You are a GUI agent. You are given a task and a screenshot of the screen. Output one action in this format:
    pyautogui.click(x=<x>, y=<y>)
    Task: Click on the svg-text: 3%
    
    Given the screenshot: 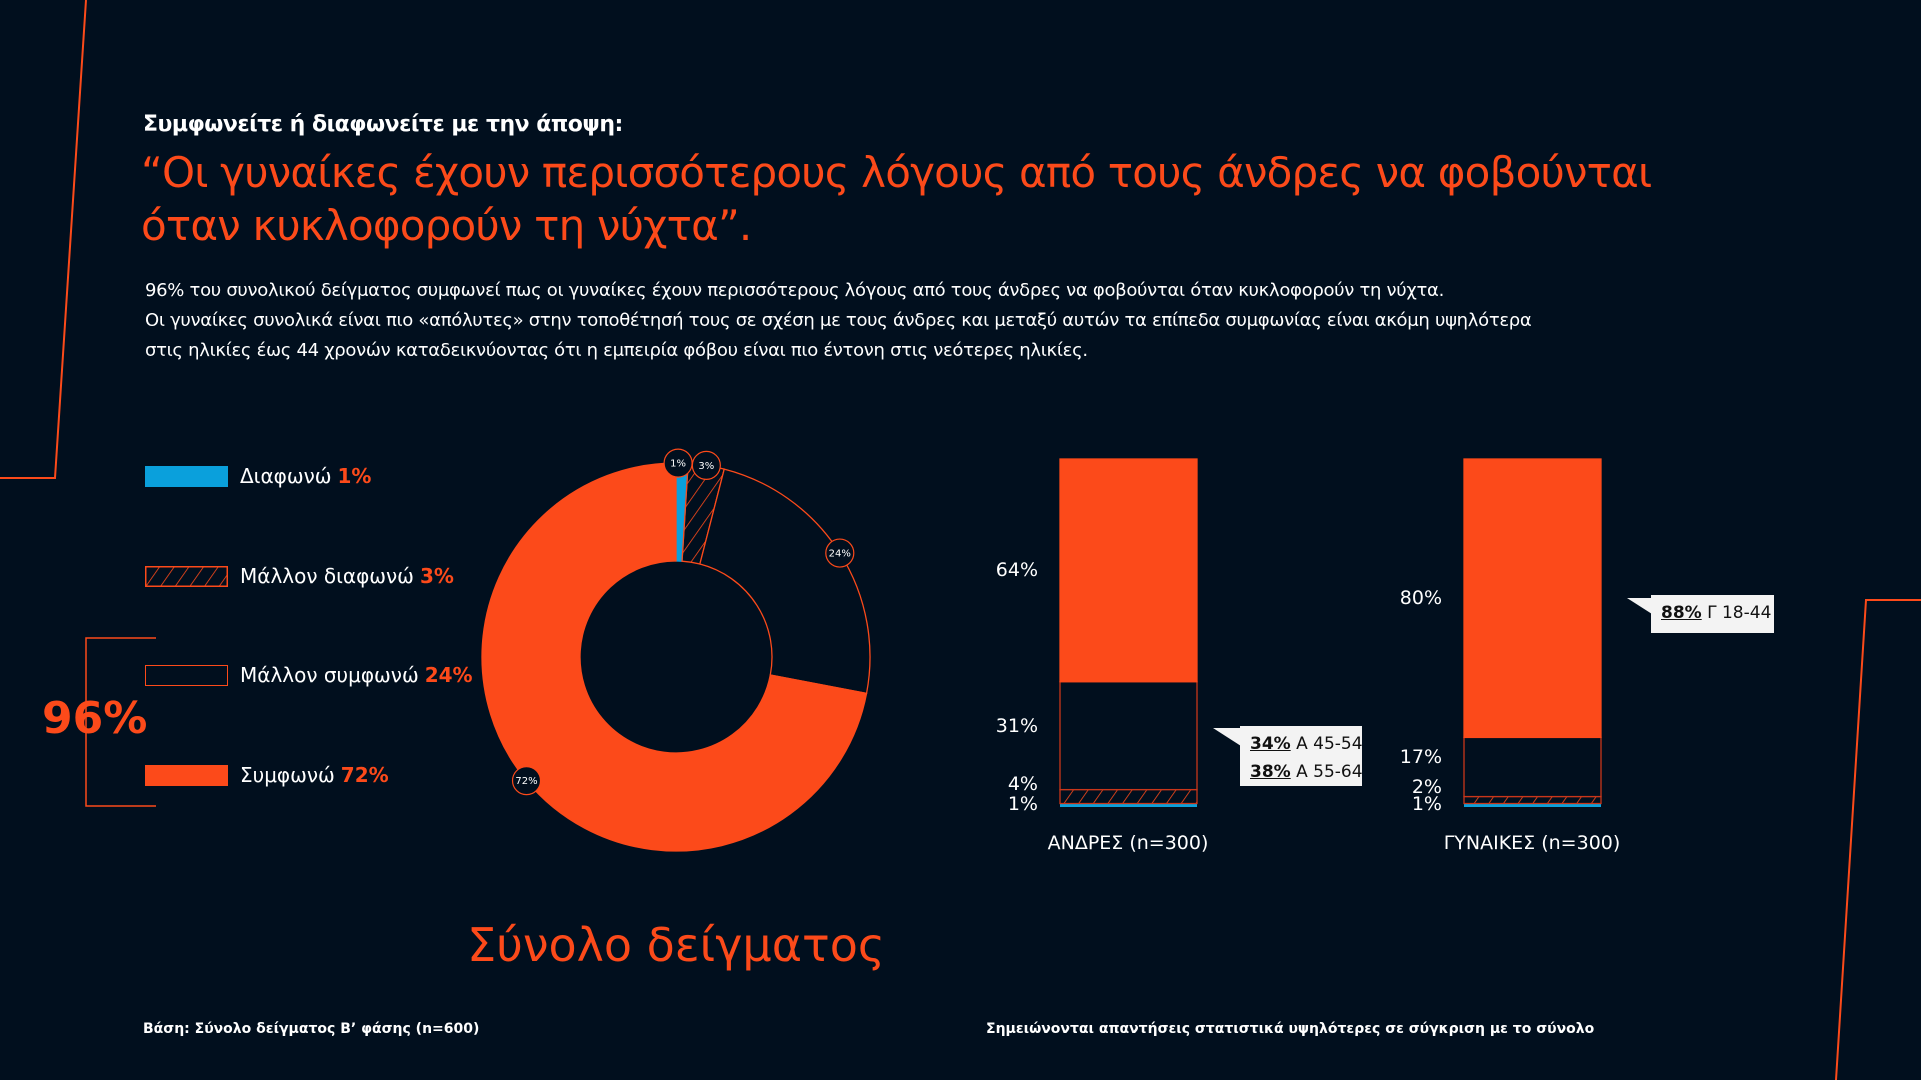 What is the action you would take?
    pyautogui.click(x=706, y=466)
    